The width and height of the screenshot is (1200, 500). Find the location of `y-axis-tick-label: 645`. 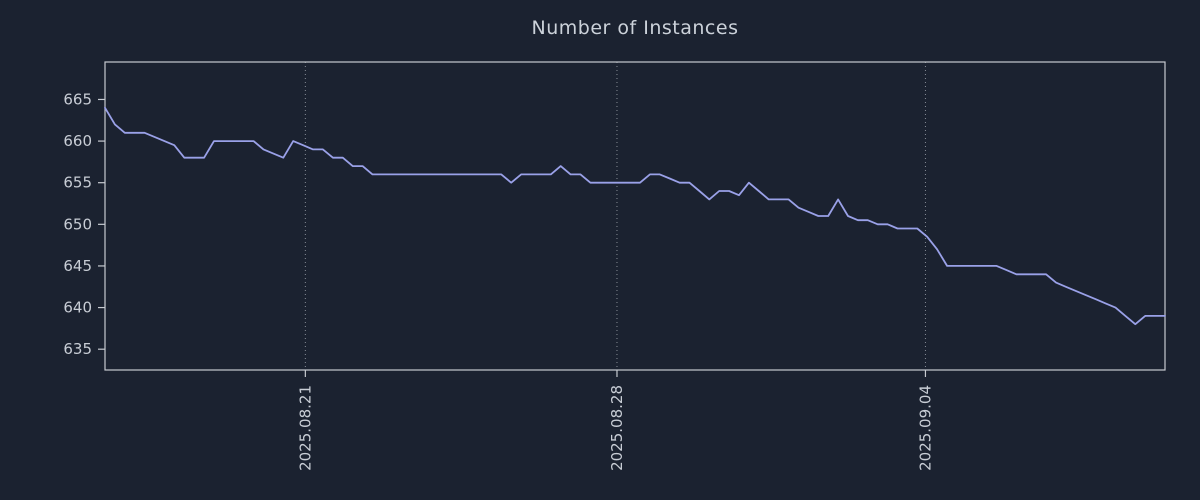

y-axis-tick-label: 645 is located at coordinates (77, 266).